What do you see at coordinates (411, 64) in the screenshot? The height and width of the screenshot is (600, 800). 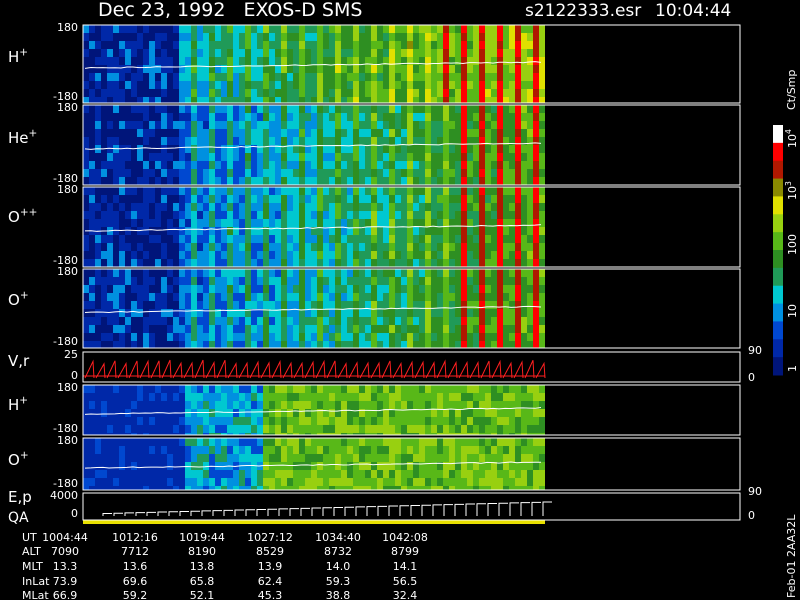 I see `panel-frame` at bounding box center [411, 64].